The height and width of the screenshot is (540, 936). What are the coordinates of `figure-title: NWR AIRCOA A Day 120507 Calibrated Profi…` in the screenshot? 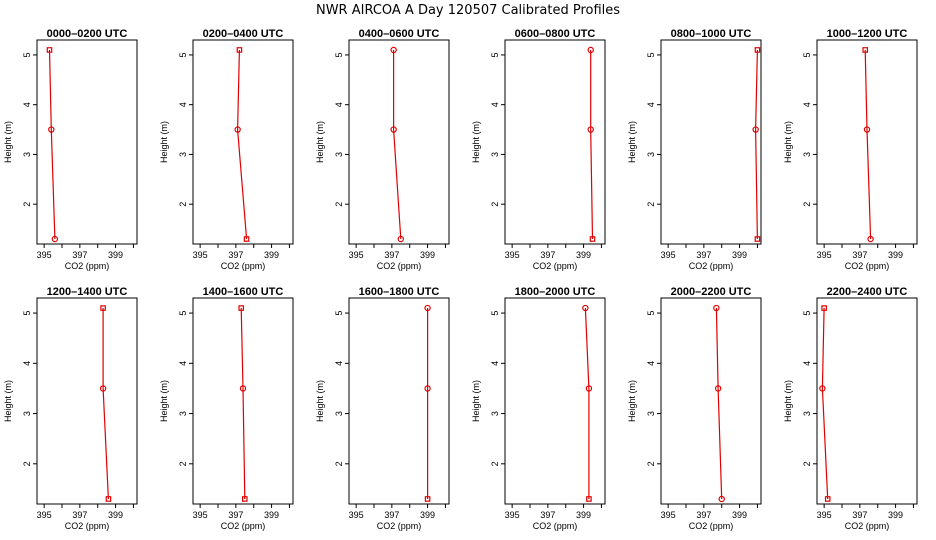 It's located at (468, 10).